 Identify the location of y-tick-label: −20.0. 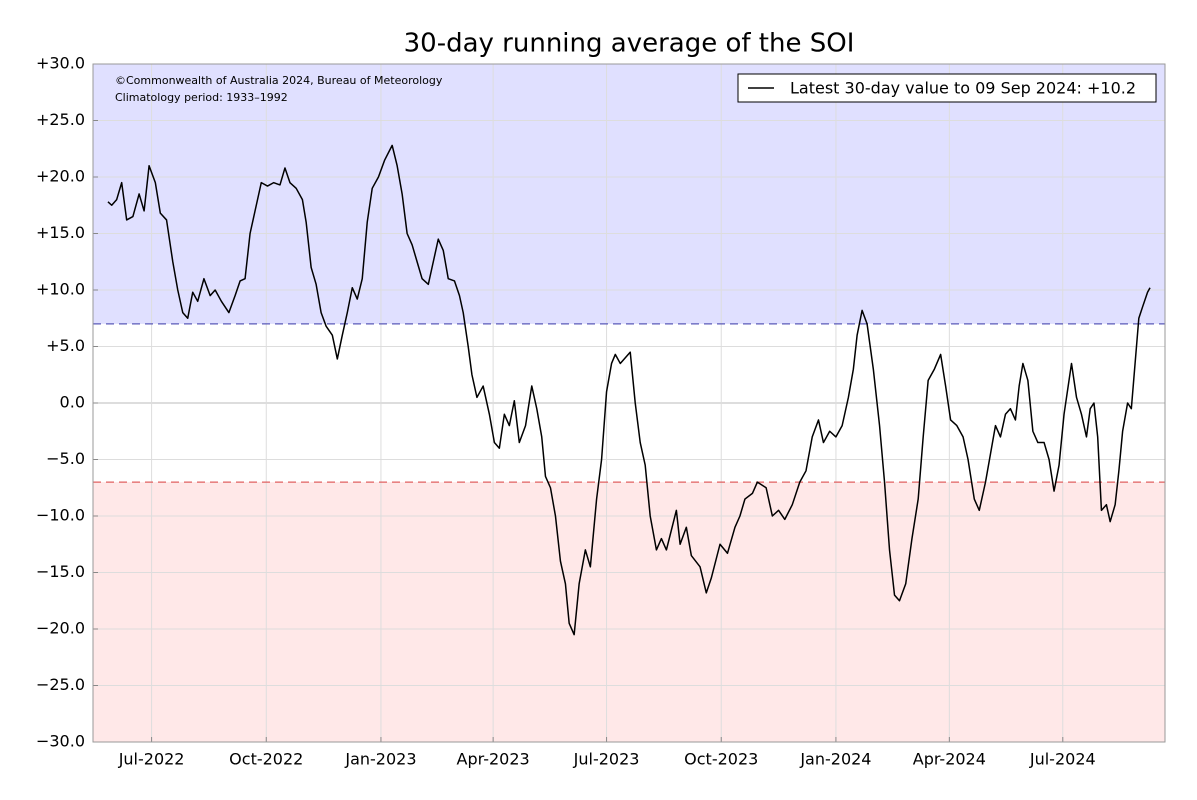
(60, 628).